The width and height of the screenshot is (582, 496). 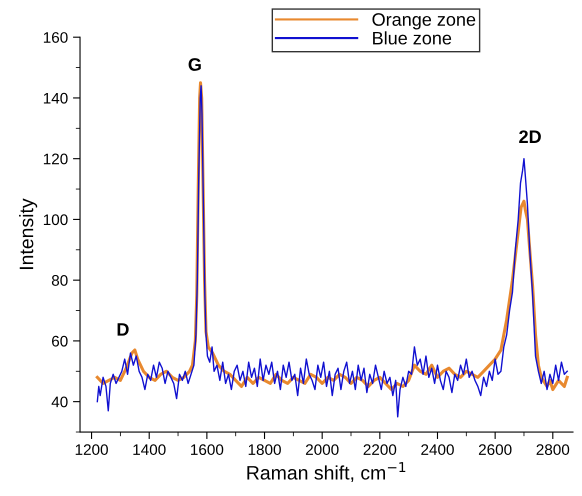 I want to click on x-tick-label: 1200, so click(x=92, y=450).